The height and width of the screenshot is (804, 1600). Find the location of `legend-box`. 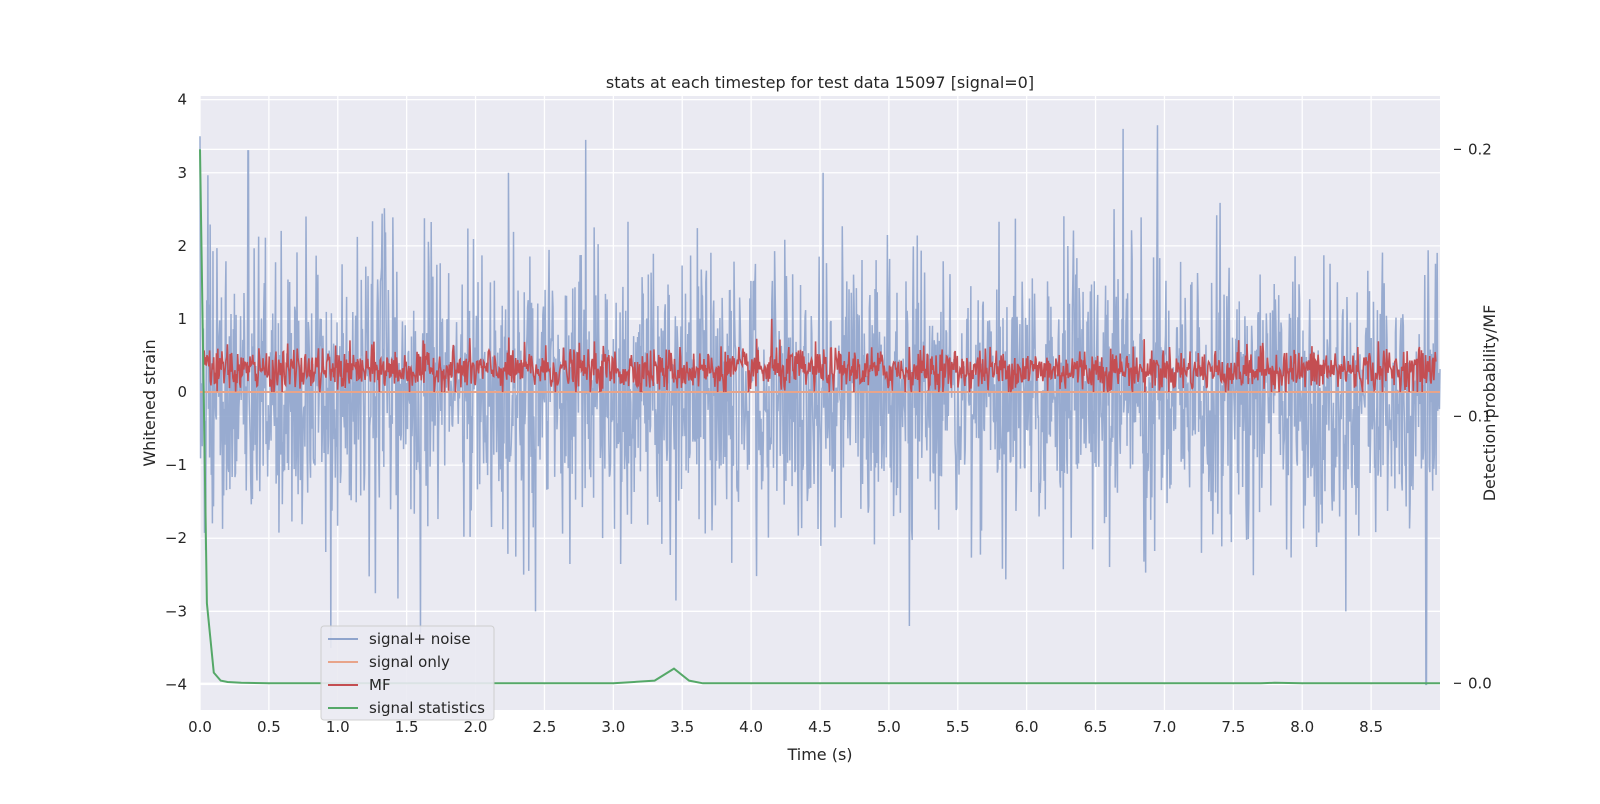

legend-box is located at coordinates (407, 673).